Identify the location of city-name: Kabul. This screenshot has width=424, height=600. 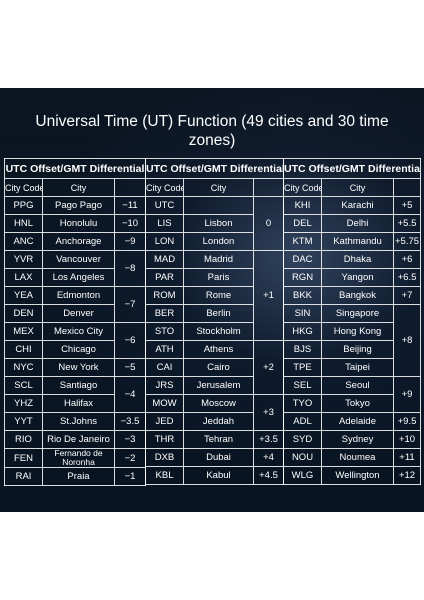
(218, 475).